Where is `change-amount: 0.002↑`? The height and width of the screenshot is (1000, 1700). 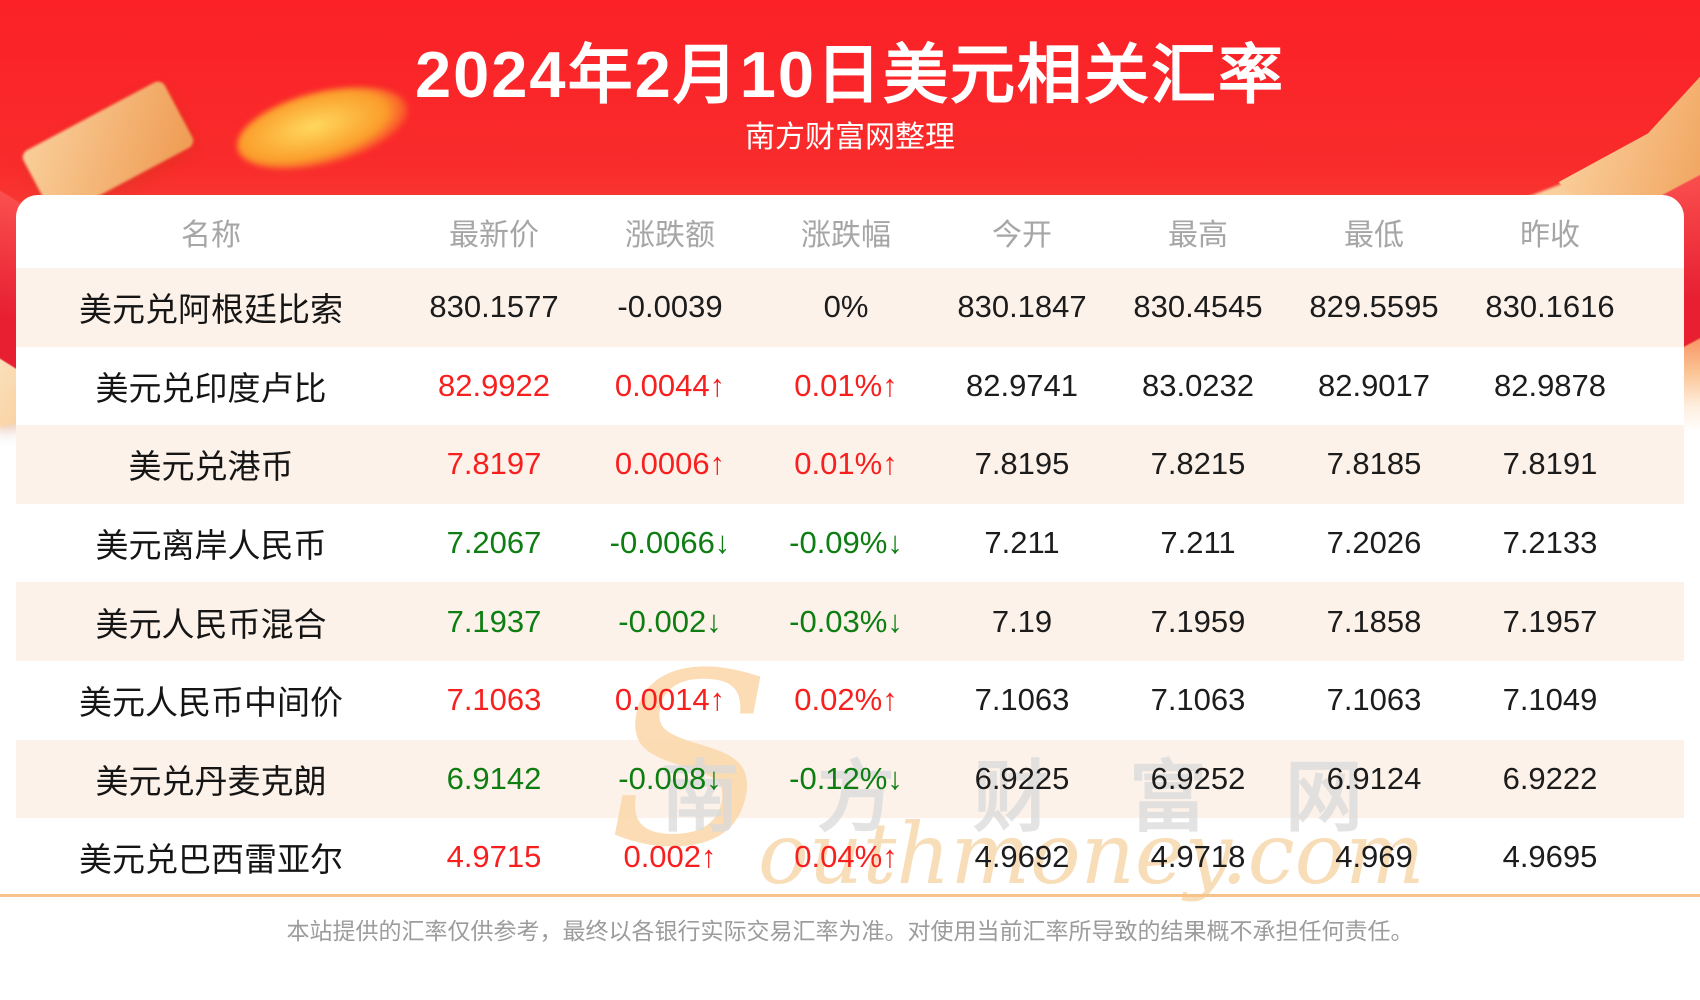 change-amount: 0.002↑ is located at coordinates (670, 857).